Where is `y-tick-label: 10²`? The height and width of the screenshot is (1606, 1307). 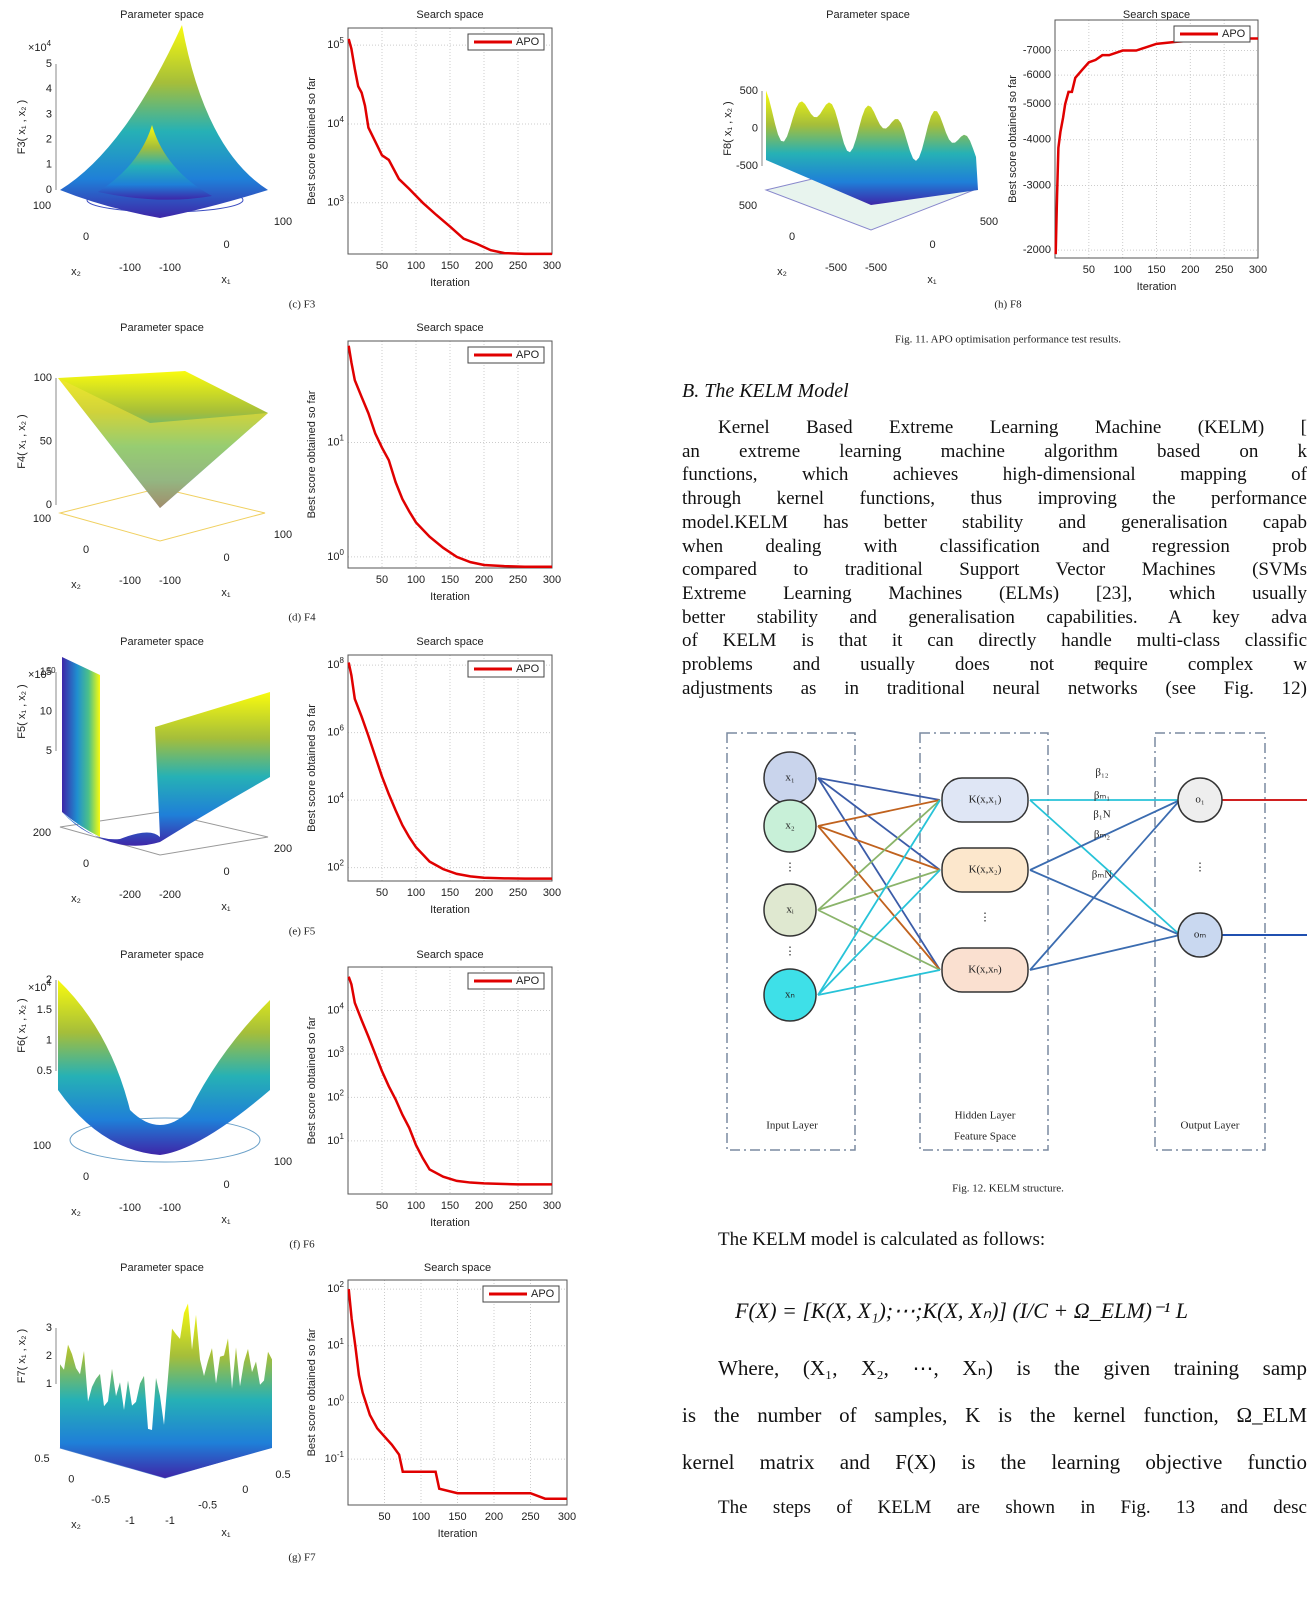 y-tick-label: 10² is located at coordinates (335, 865).